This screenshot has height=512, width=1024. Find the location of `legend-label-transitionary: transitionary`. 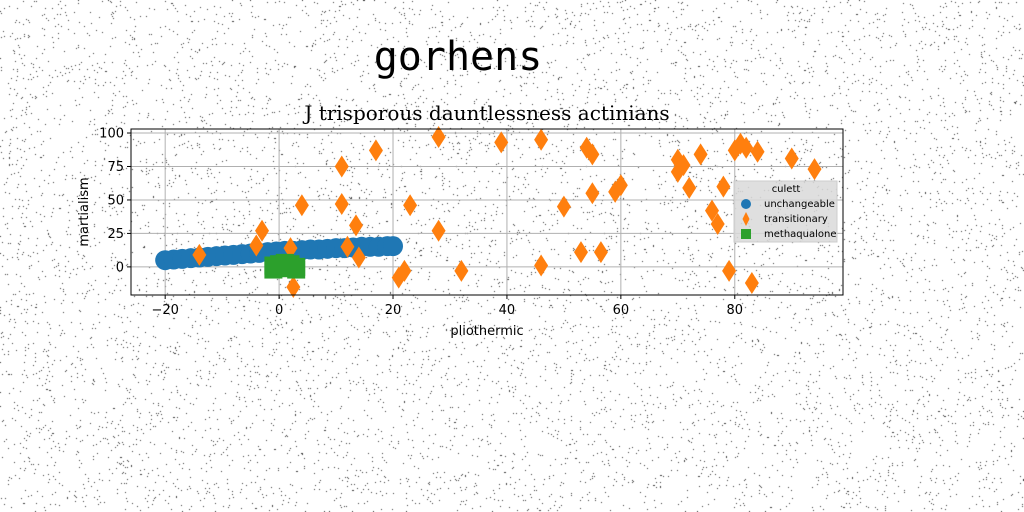

legend-label-transitionary: transitionary is located at coordinates (796, 219).